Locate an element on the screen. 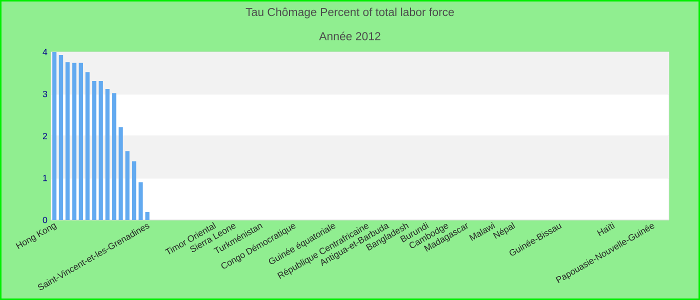 The height and width of the screenshot is (300, 700). chart-subtitle: Année 2012 is located at coordinates (349, 36).